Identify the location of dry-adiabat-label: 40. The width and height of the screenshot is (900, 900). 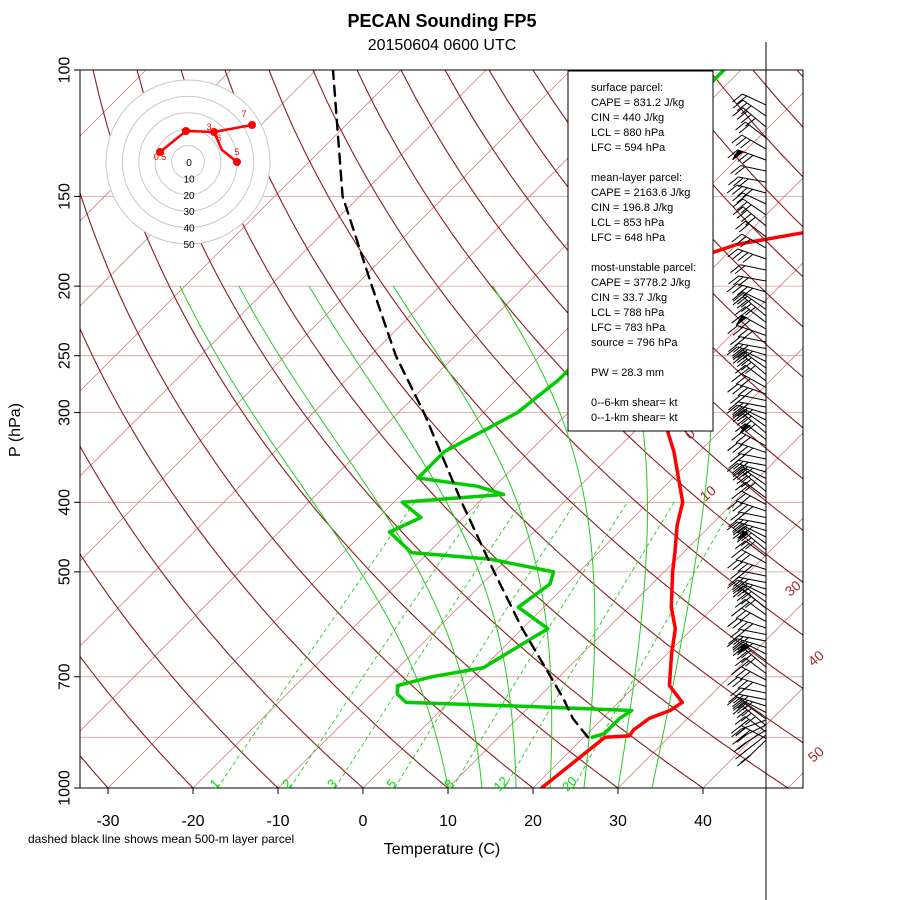
(816, 658).